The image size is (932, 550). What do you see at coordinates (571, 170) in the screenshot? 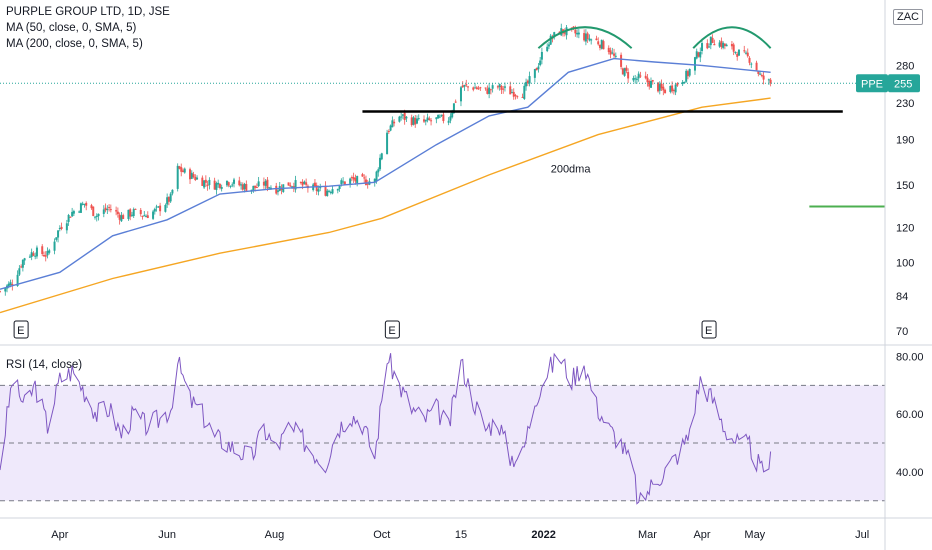
I see `dma-annotation: 200dma` at bounding box center [571, 170].